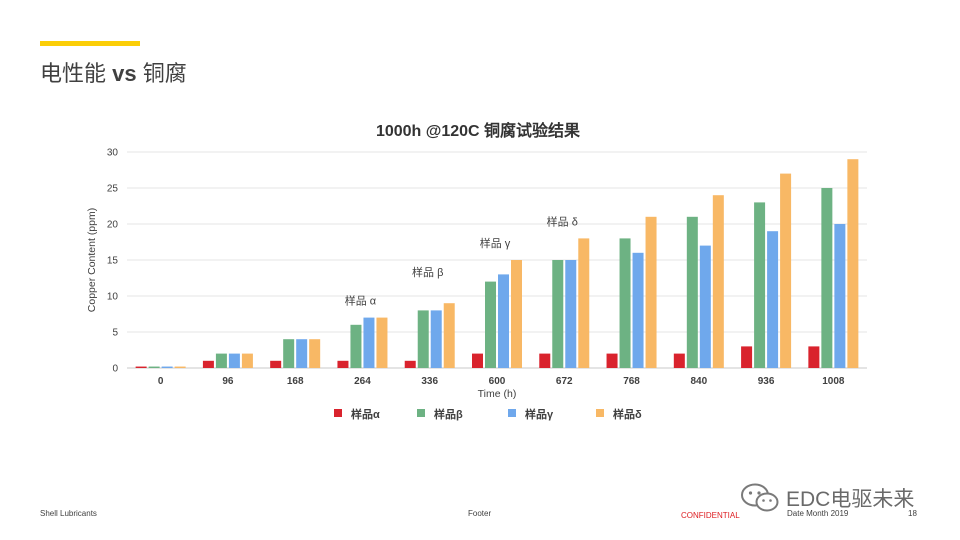 Image resolution: width=960 pixels, height=540 pixels. What do you see at coordinates (113, 225) in the screenshot?
I see `y-tick-label: 20` at bounding box center [113, 225].